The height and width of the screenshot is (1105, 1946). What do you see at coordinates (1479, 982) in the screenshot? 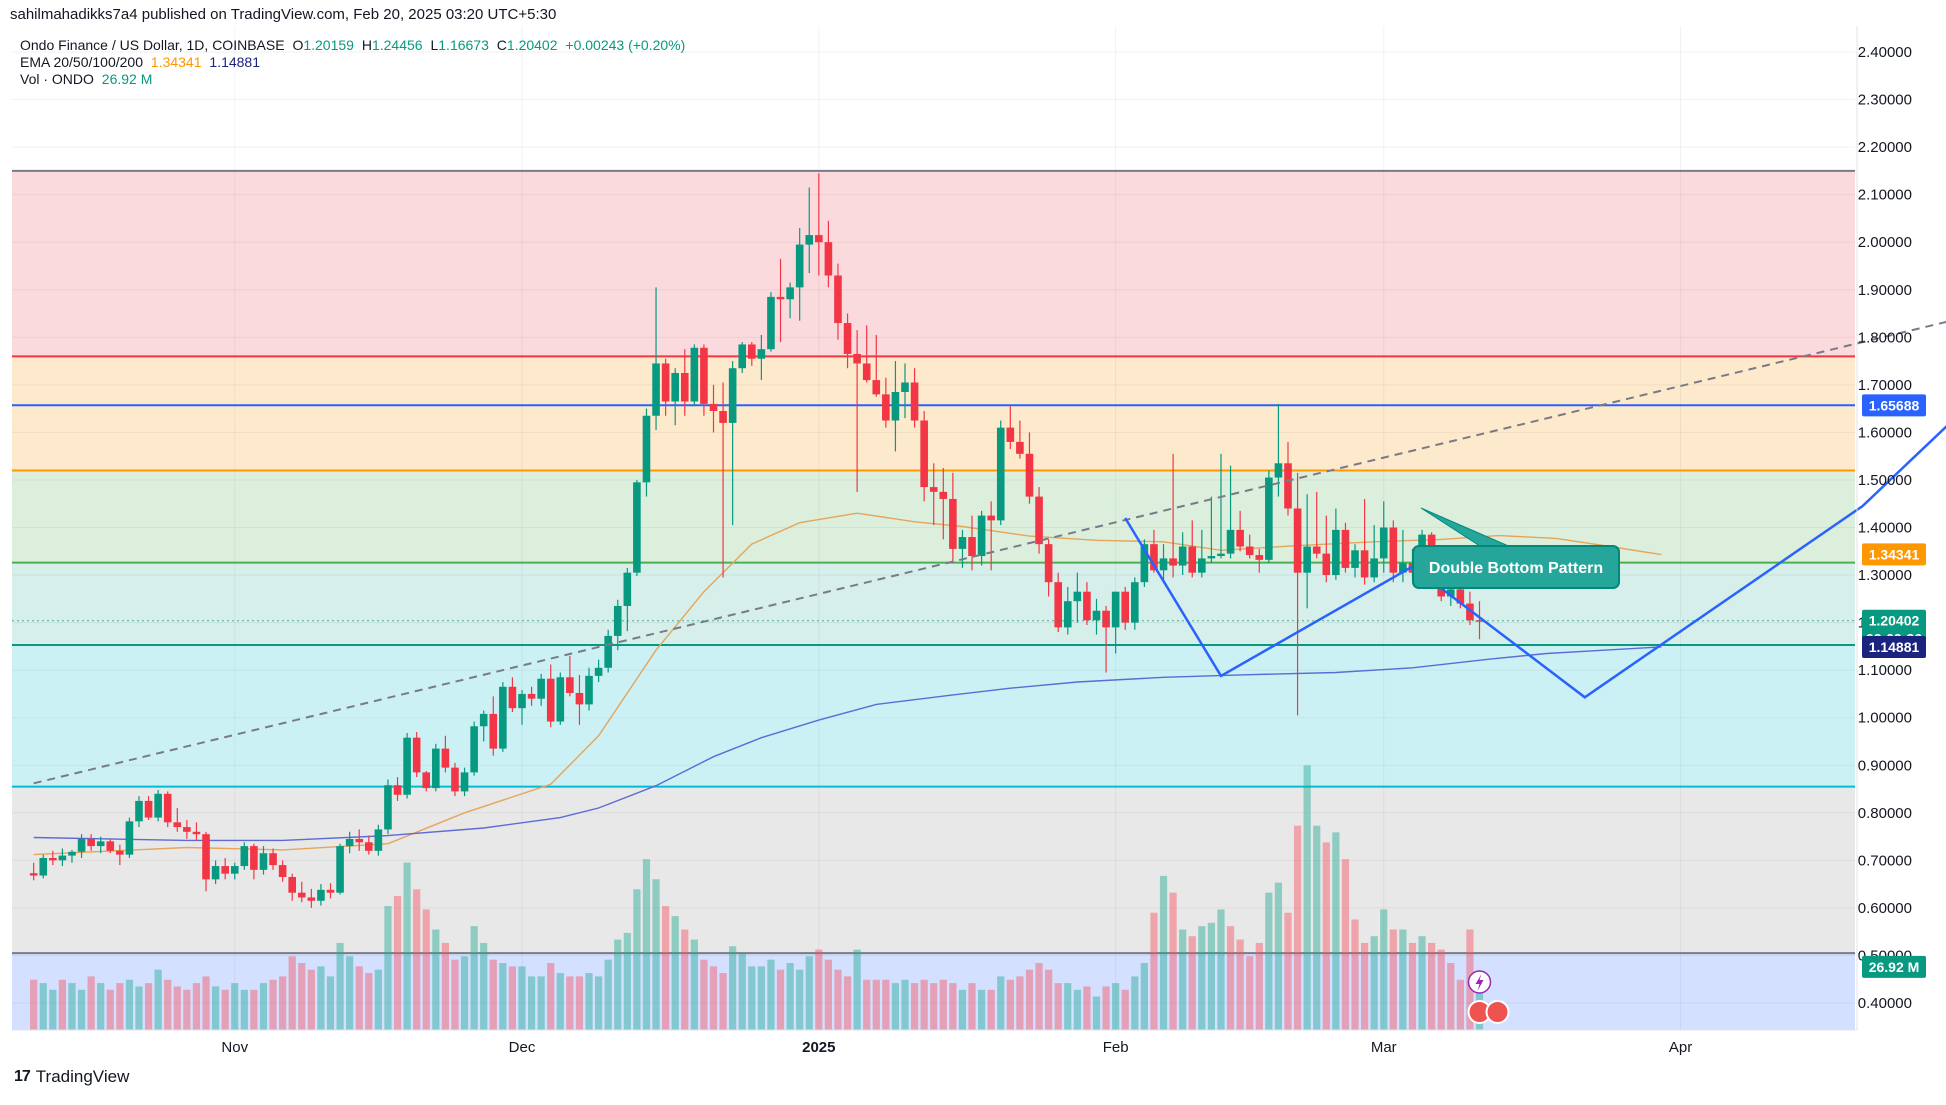
I see `lightning-bolt-icon` at bounding box center [1479, 982].